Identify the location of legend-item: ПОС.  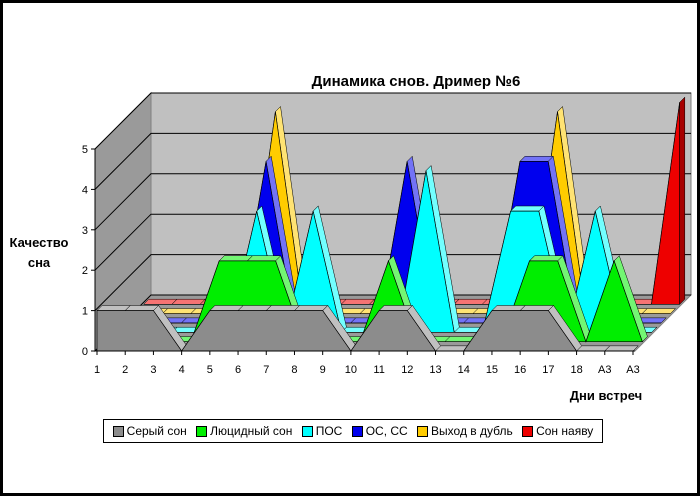
(322, 431).